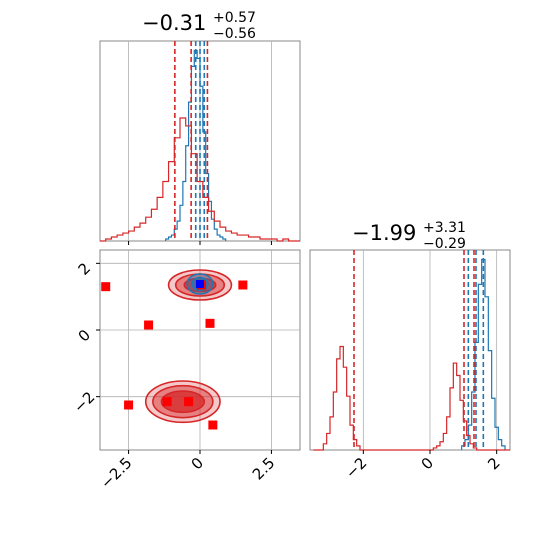  Describe the element at coordinates (200, 284) in the screenshot. I see `blue-marker` at that location.